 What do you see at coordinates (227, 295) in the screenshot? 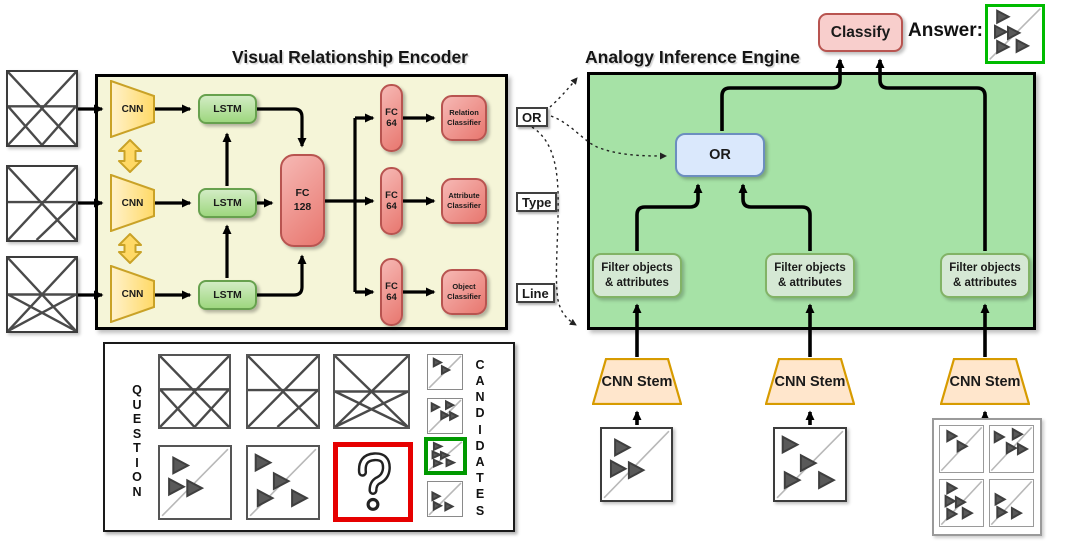
I see `lstm-block-3: LSTM` at bounding box center [227, 295].